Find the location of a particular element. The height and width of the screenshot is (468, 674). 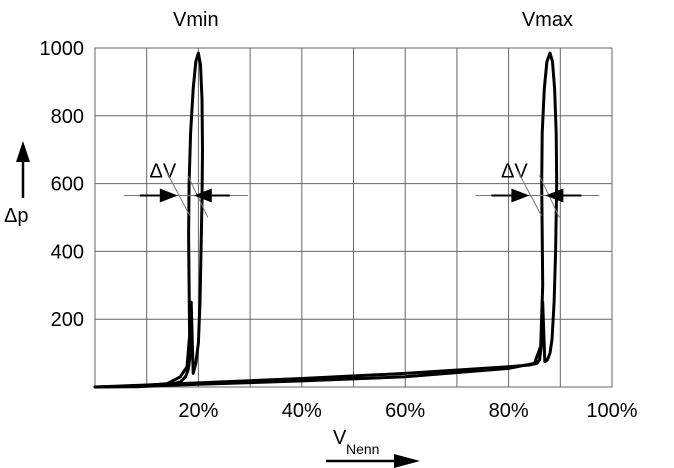

x-tick-label: 40% is located at coordinates (302, 411).